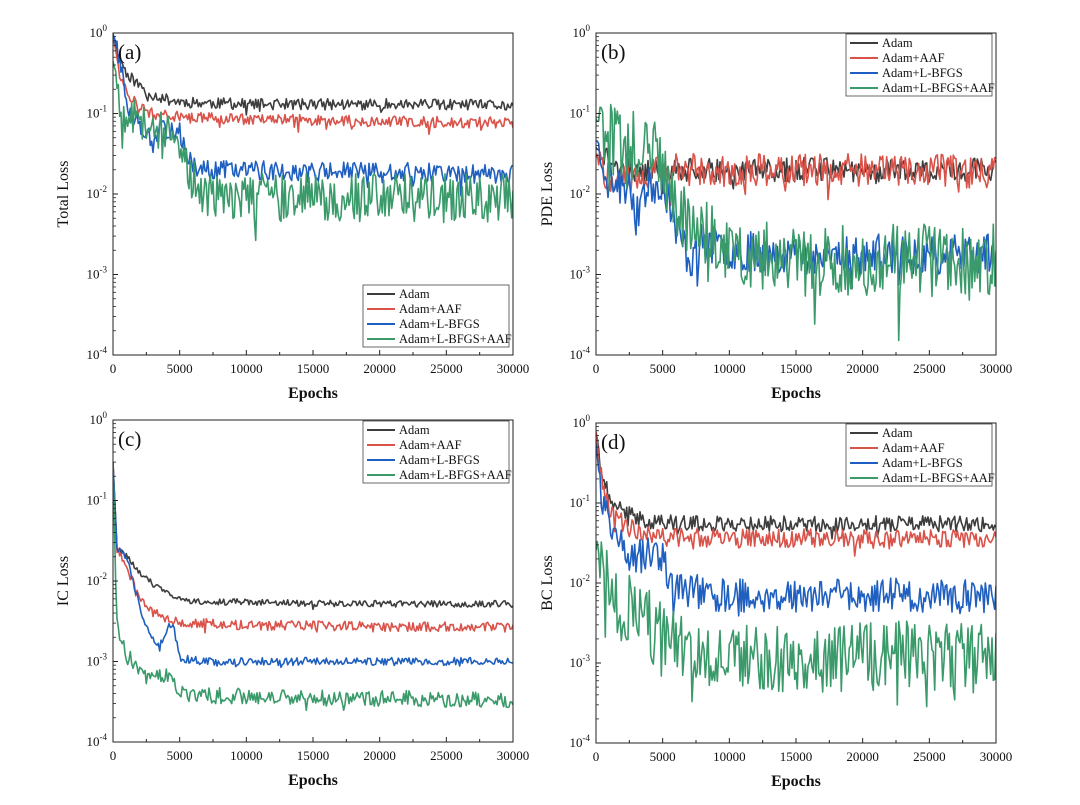 The width and height of the screenshot is (1080, 805). Describe the element at coordinates (129, 52) in the screenshot. I see `panel-label: (a)` at that location.